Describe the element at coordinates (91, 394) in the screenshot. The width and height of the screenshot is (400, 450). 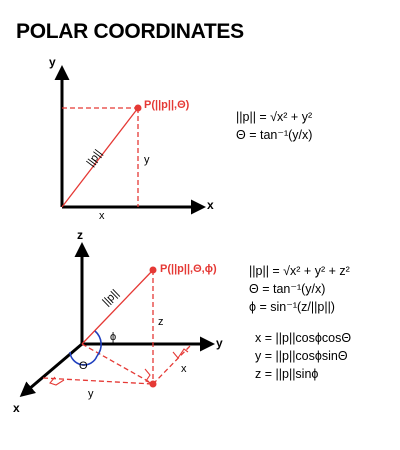
I see `y-offset-label-3d: y` at that location.